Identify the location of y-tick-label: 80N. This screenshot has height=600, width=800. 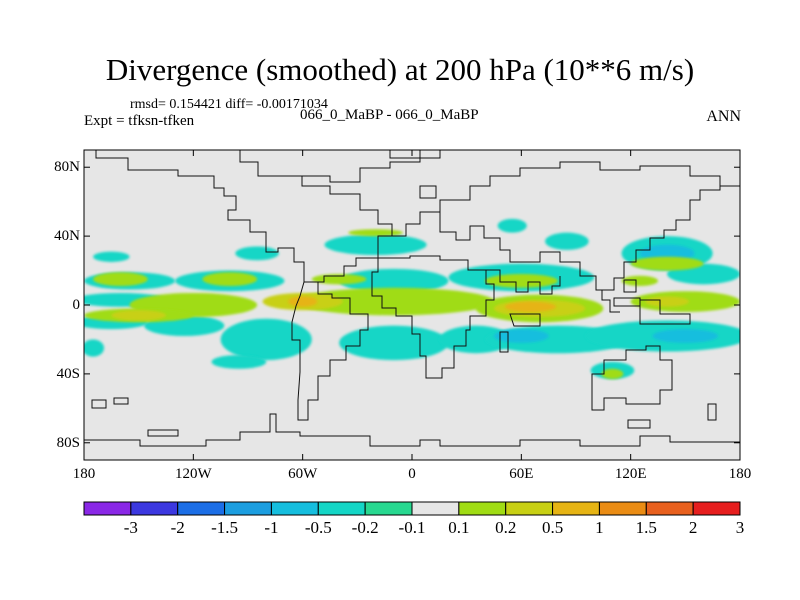
(67, 167).